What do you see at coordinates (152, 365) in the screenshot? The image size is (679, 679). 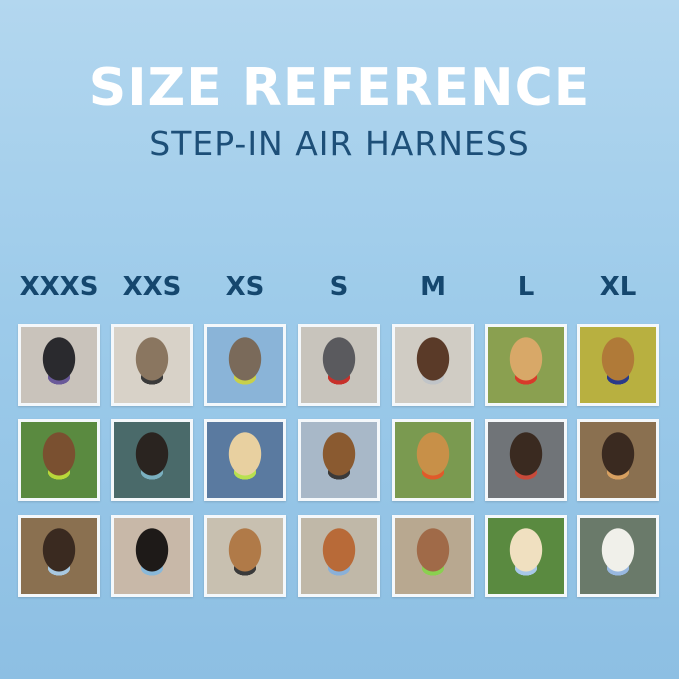 I see `cat-photo-xxs` at bounding box center [152, 365].